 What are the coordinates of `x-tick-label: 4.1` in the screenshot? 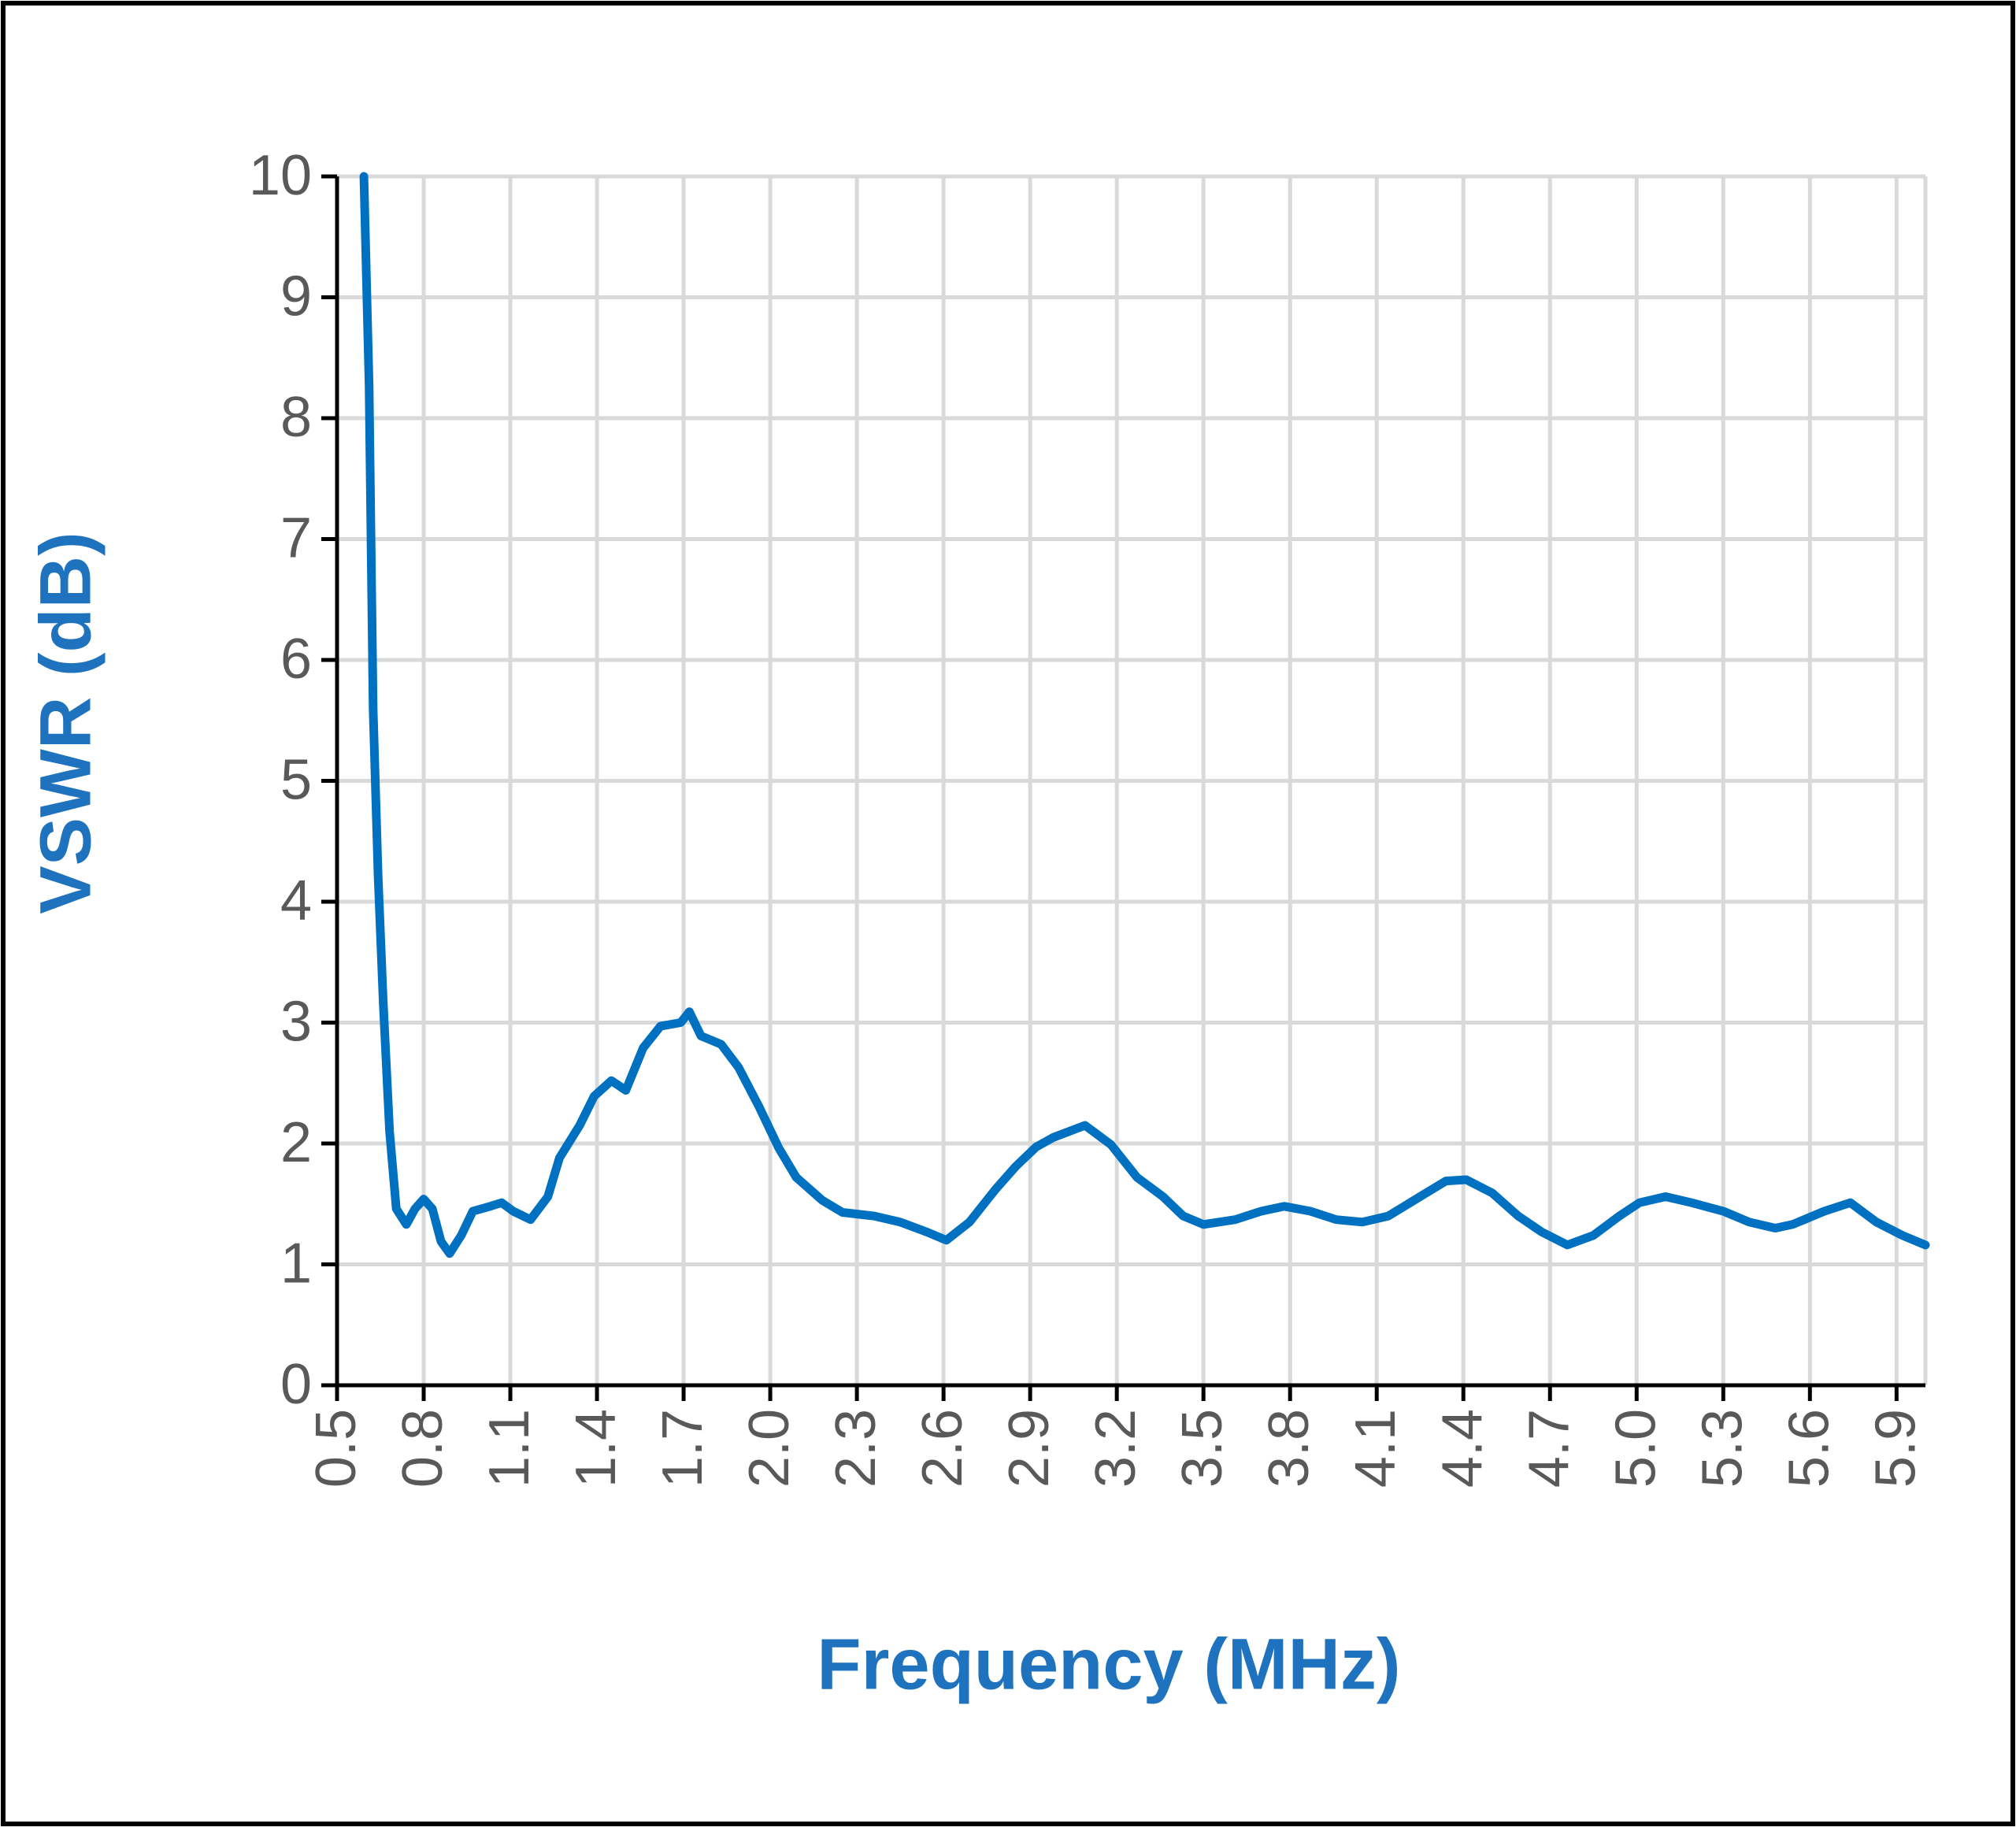 It's located at (1375, 1448).